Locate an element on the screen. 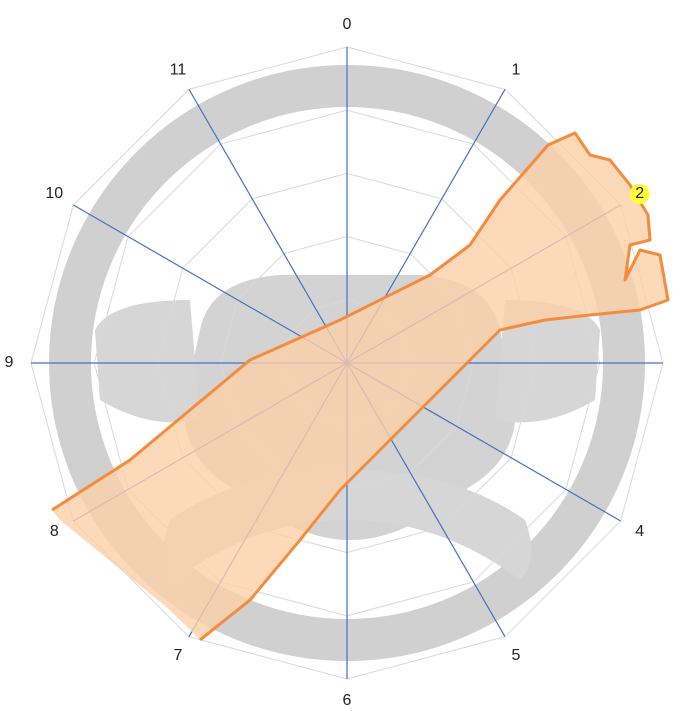  category-label: 11 is located at coordinates (178, 70).